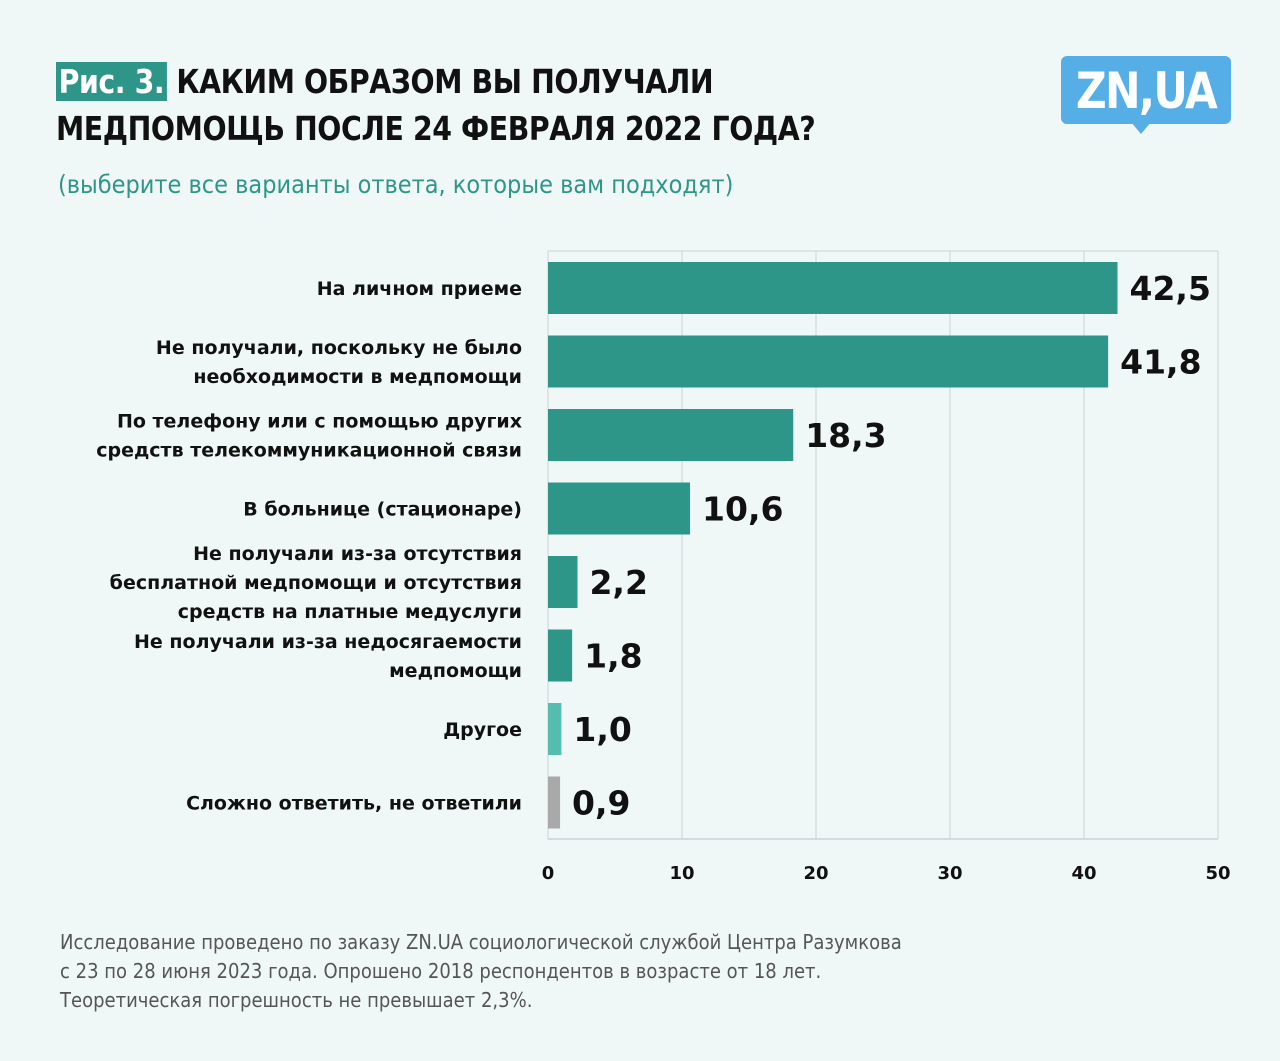 This screenshot has height=1061, width=1280. What do you see at coordinates (742, 509) in the screenshot?
I see `value-label: 10,6` at bounding box center [742, 509].